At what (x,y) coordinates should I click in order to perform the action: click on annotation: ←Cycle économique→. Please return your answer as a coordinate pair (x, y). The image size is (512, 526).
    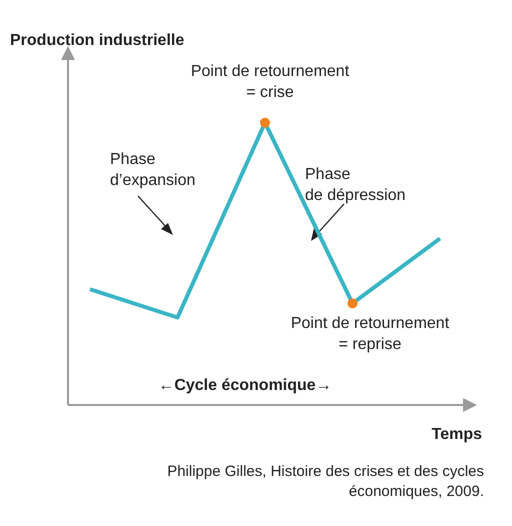
    Looking at the image, I should click on (245, 386).